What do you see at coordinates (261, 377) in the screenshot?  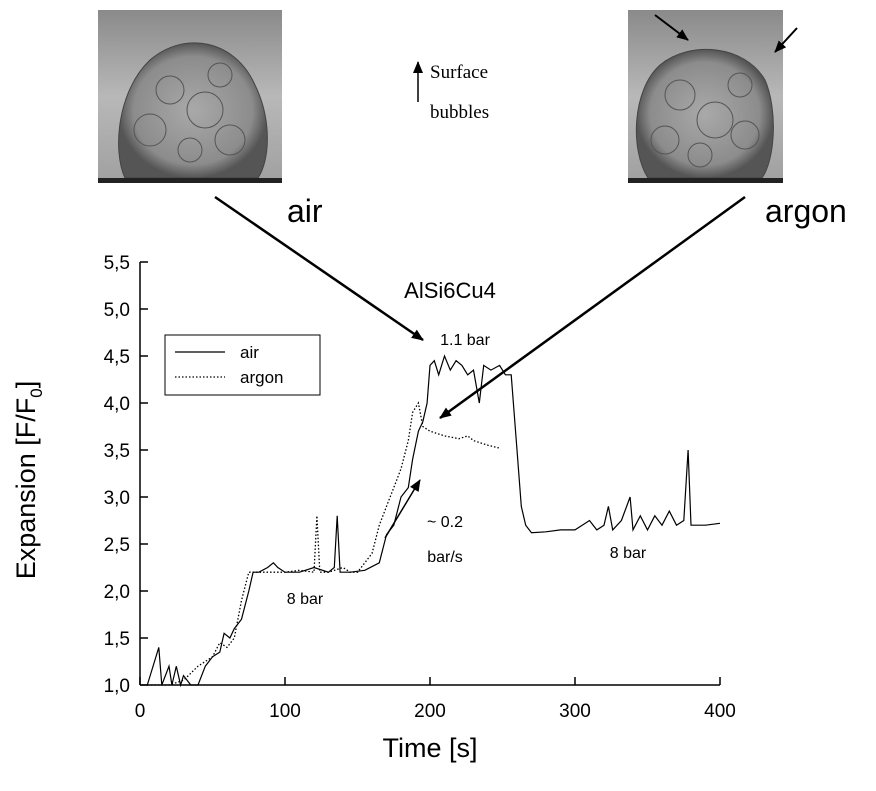 I see `legend-label: argon` at bounding box center [261, 377].